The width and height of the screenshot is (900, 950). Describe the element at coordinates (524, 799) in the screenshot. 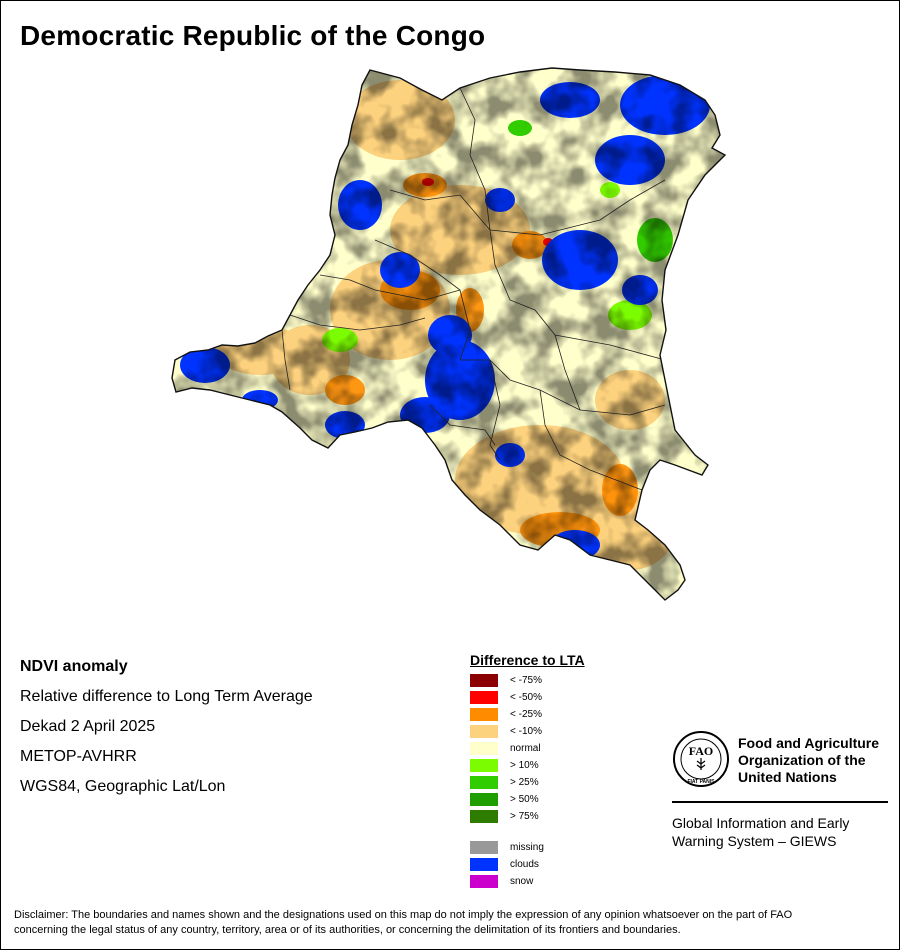

I see `legend-label: > 50%` at that location.